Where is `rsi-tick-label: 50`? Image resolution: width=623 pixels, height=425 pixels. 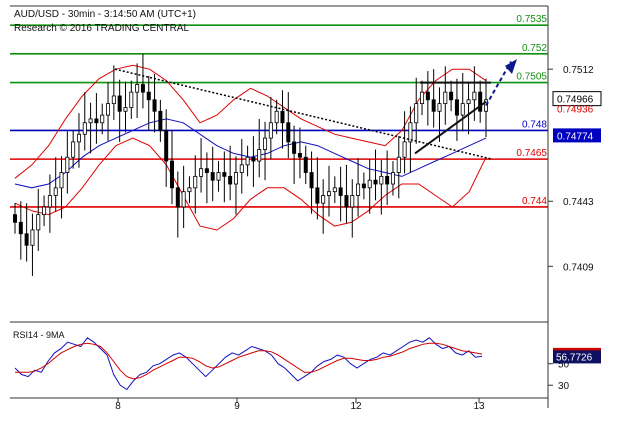
rsi-tick-label: 50 is located at coordinates (564, 365).